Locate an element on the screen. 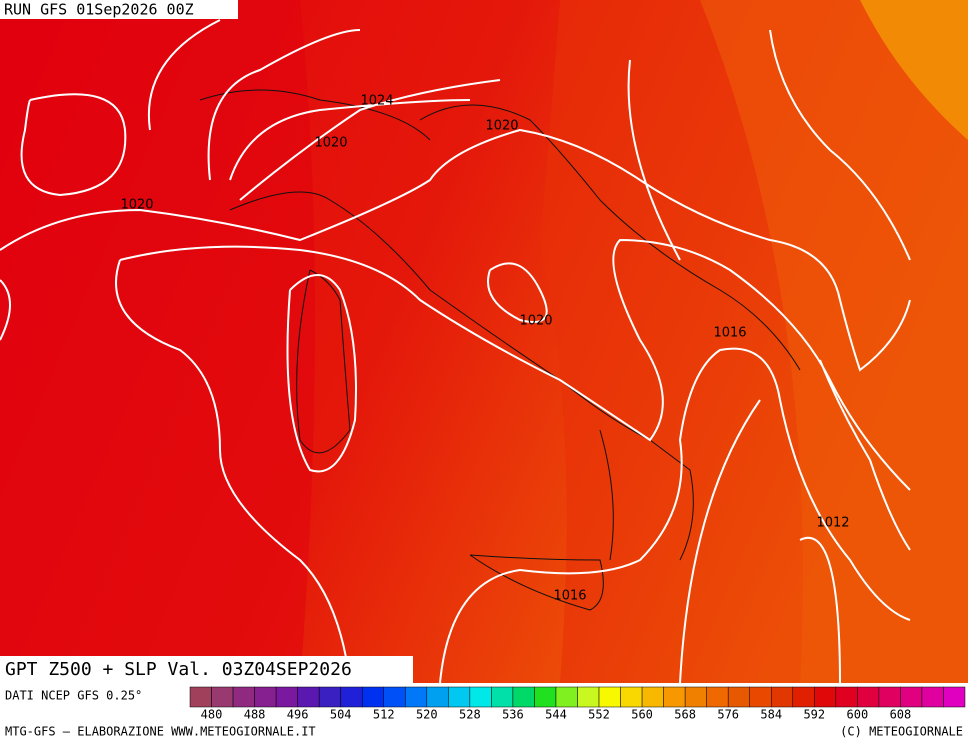 The image size is (968, 745). colorbar-label: 560 is located at coordinates (642, 715).